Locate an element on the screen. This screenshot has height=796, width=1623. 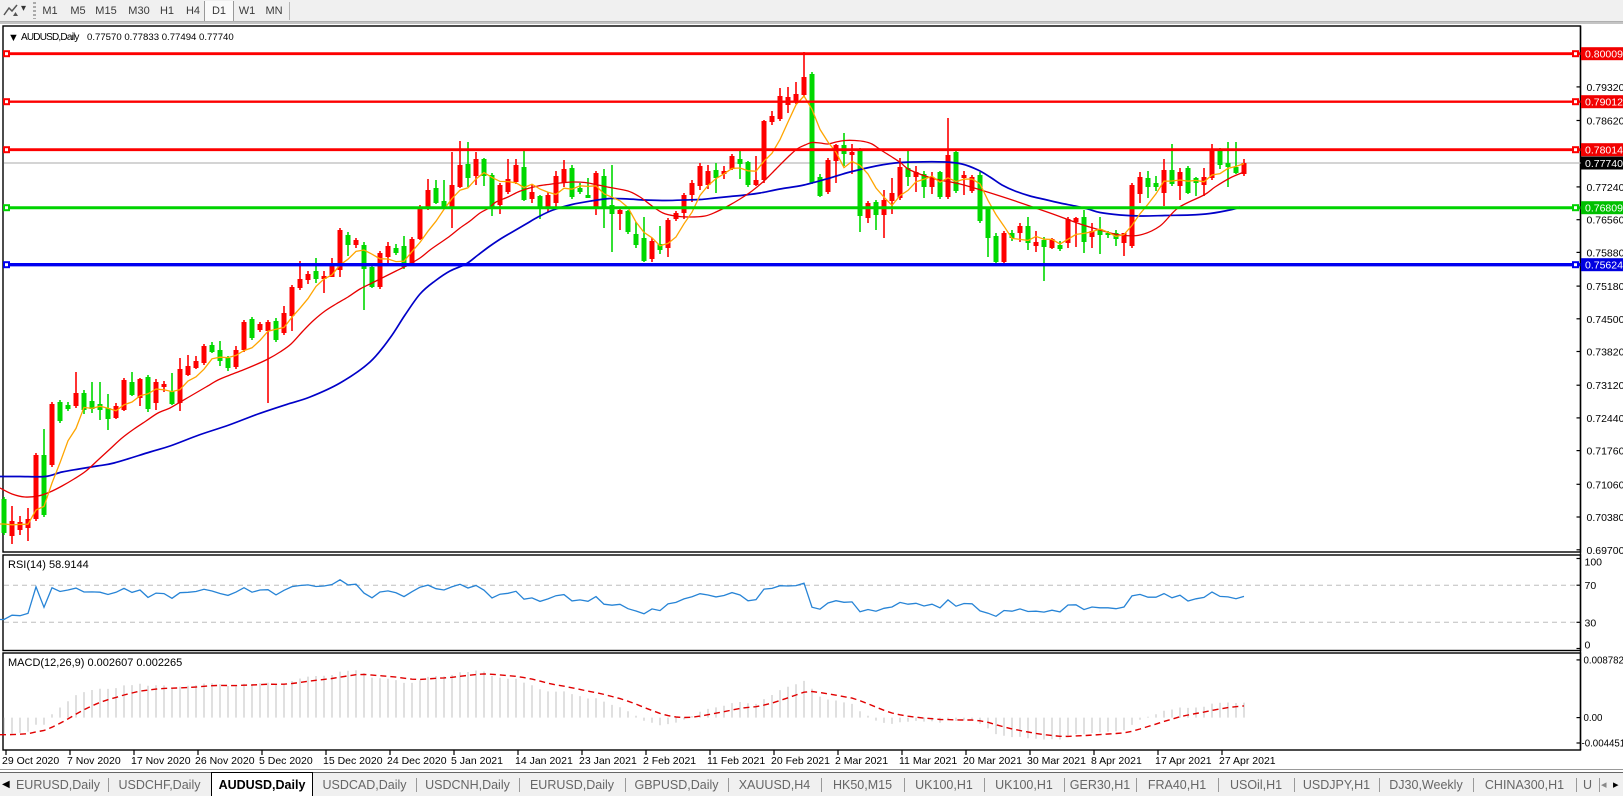
svg-text: 0.75180 is located at coordinates (1605, 287).